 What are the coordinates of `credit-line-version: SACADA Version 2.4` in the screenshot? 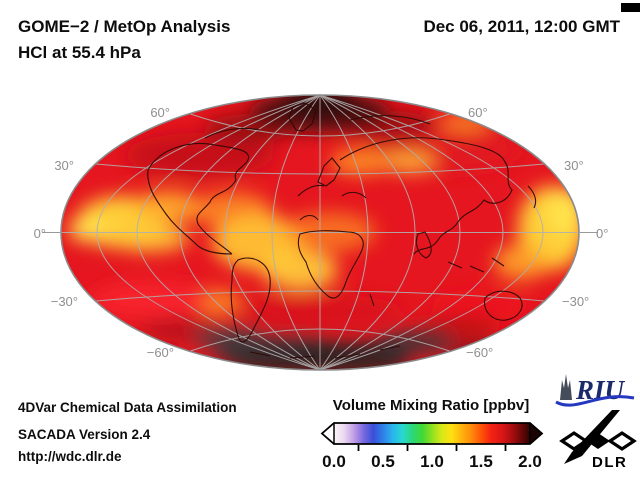 It's located at (84, 434).